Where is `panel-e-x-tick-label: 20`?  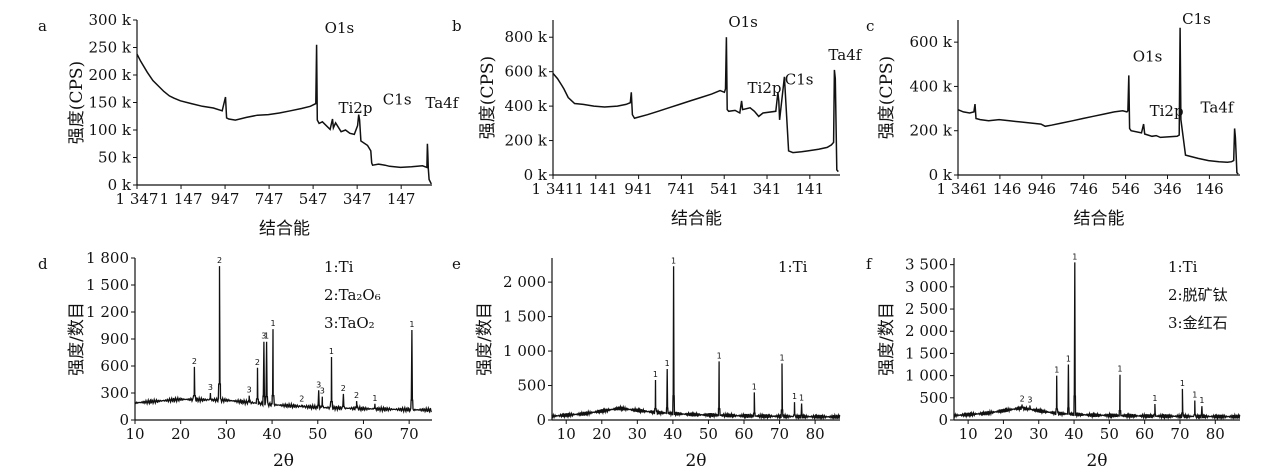
panel-e-x-tick-label: 20 is located at coordinates (601, 434).